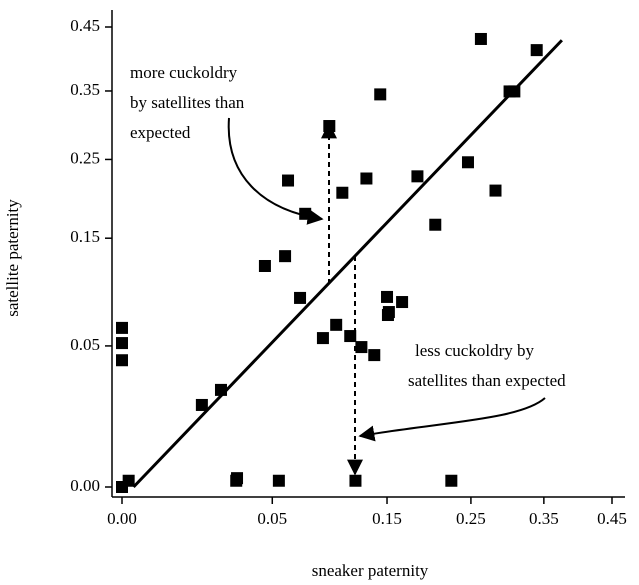 This screenshot has height=585, width=639. What do you see at coordinates (122, 518) in the screenshot?
I see `x-tick-label: 0.00` at bounding box center [122, 518].